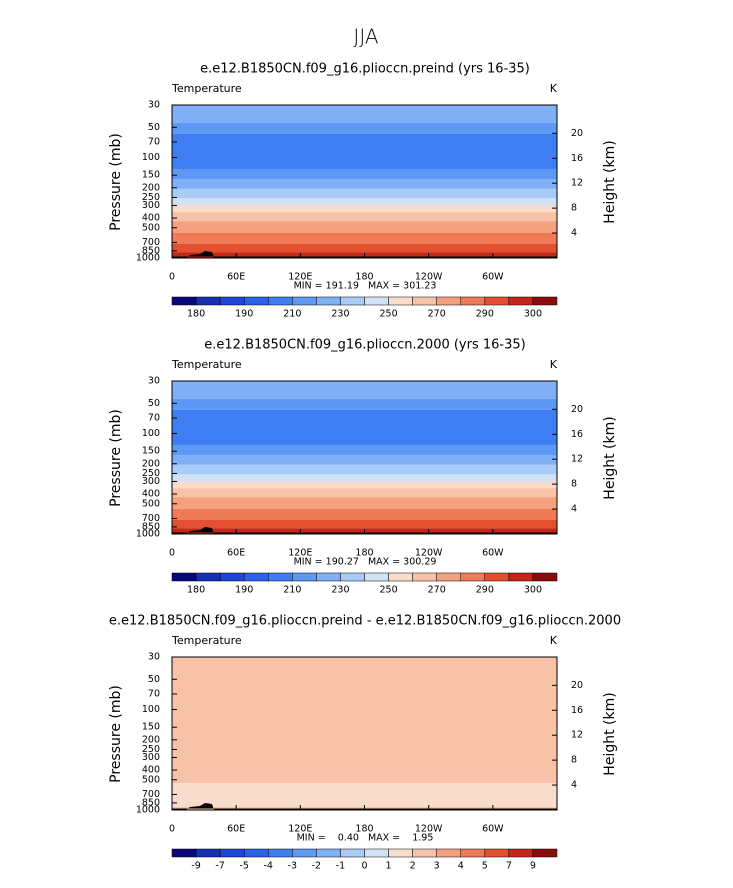 The image size is (733, 888). Describe the element at coordinates (437, 866) in the screenshot. I see `colorbar-label: 3` at that location.